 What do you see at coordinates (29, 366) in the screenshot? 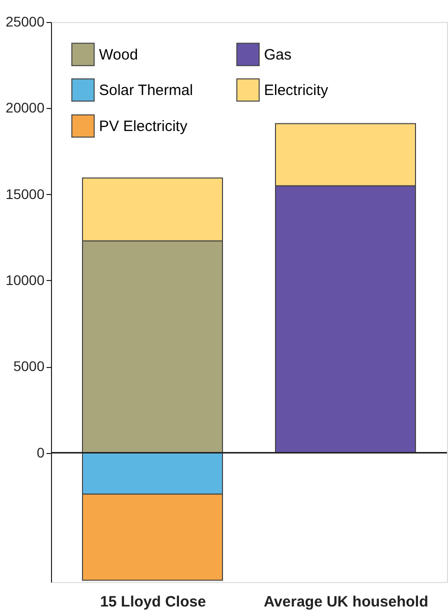
I see `y-tick-label: 5000` at bounding box center [29, 366].